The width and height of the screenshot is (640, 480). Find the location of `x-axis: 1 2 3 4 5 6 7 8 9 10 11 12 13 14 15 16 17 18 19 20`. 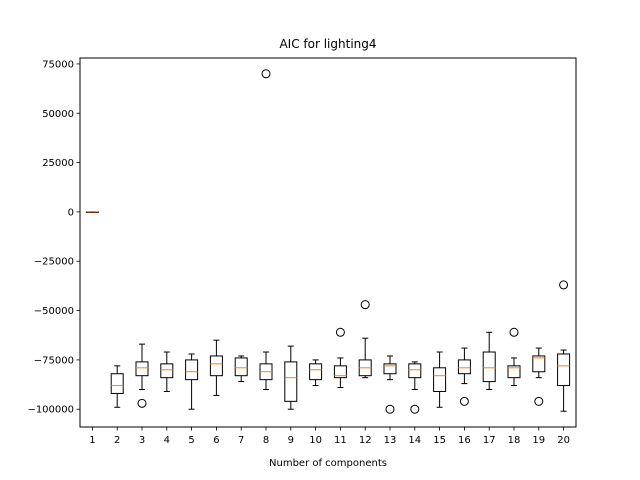

x-axis: 1 2 3 4 5 6 7 8 9 10 11 12 13 14 15 16 17 18 19 20 is located at coordinates (329, 436).